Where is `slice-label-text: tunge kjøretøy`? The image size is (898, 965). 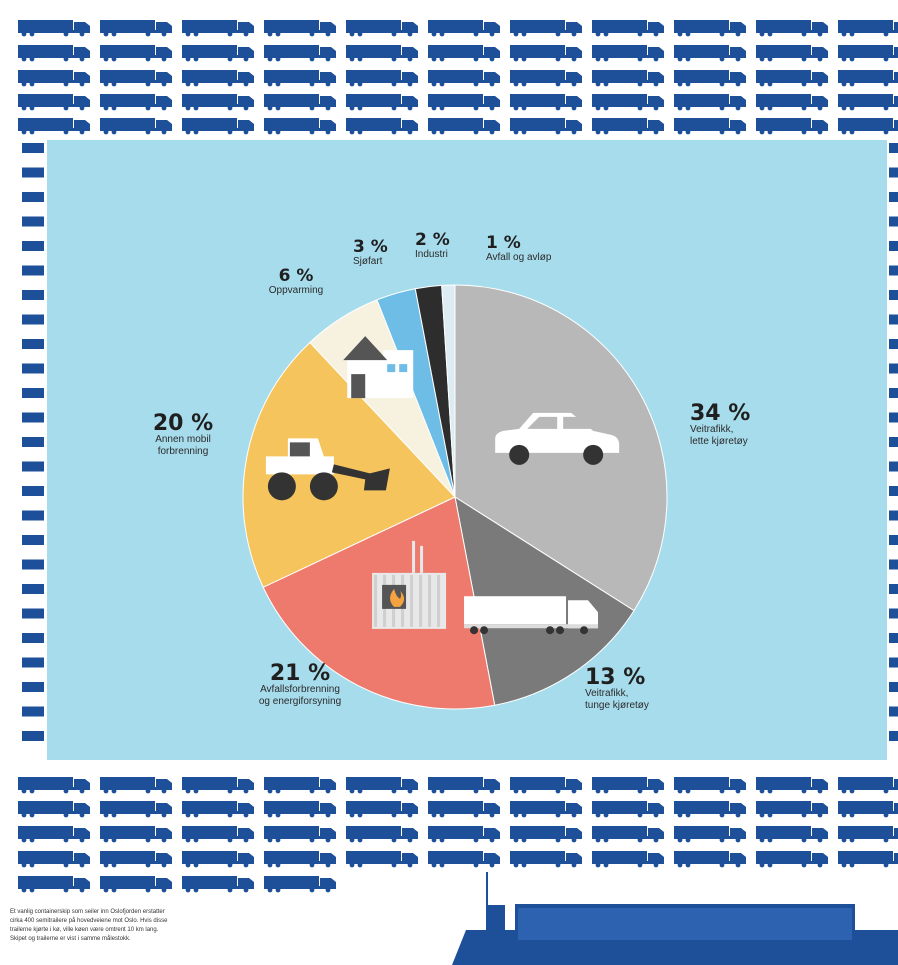 slice-label-text: tunge kjøretøy is located at coordinates (617, 705).